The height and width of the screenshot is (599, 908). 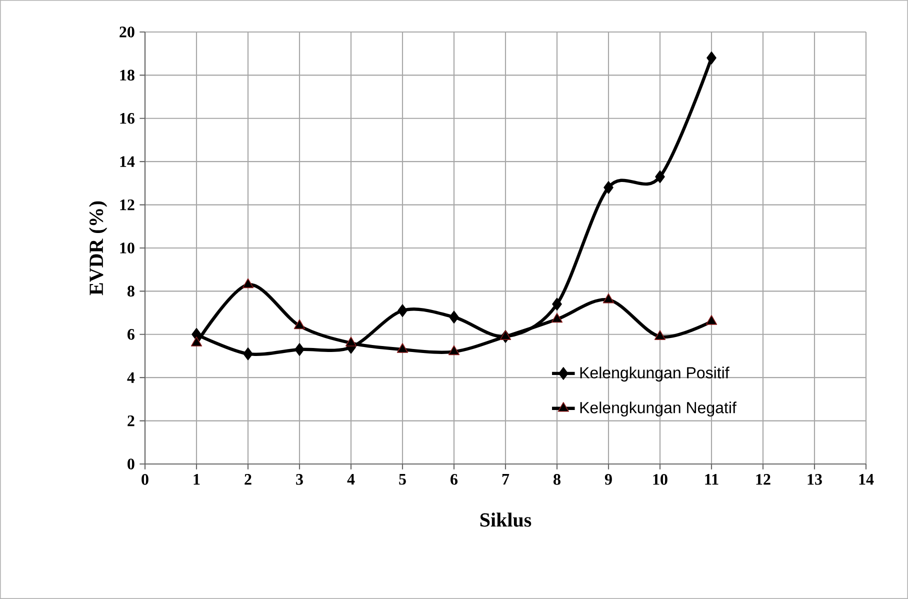 What do you see at coordinates (655, 374) in the screenshot?
I see `legend-label: Kelengkungan Positif` at bounding box center [655, 374].